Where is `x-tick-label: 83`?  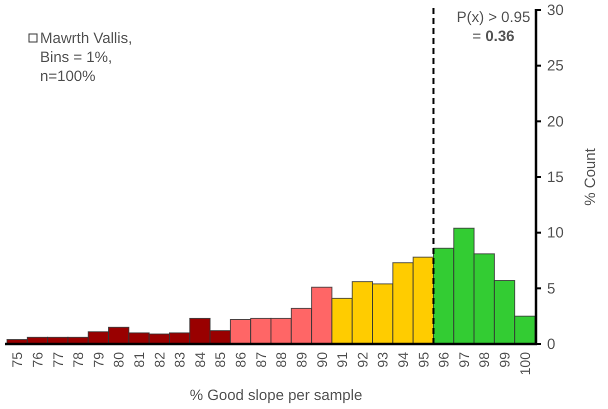
x-tick-label: 83 is located at coordinates (180, 360).